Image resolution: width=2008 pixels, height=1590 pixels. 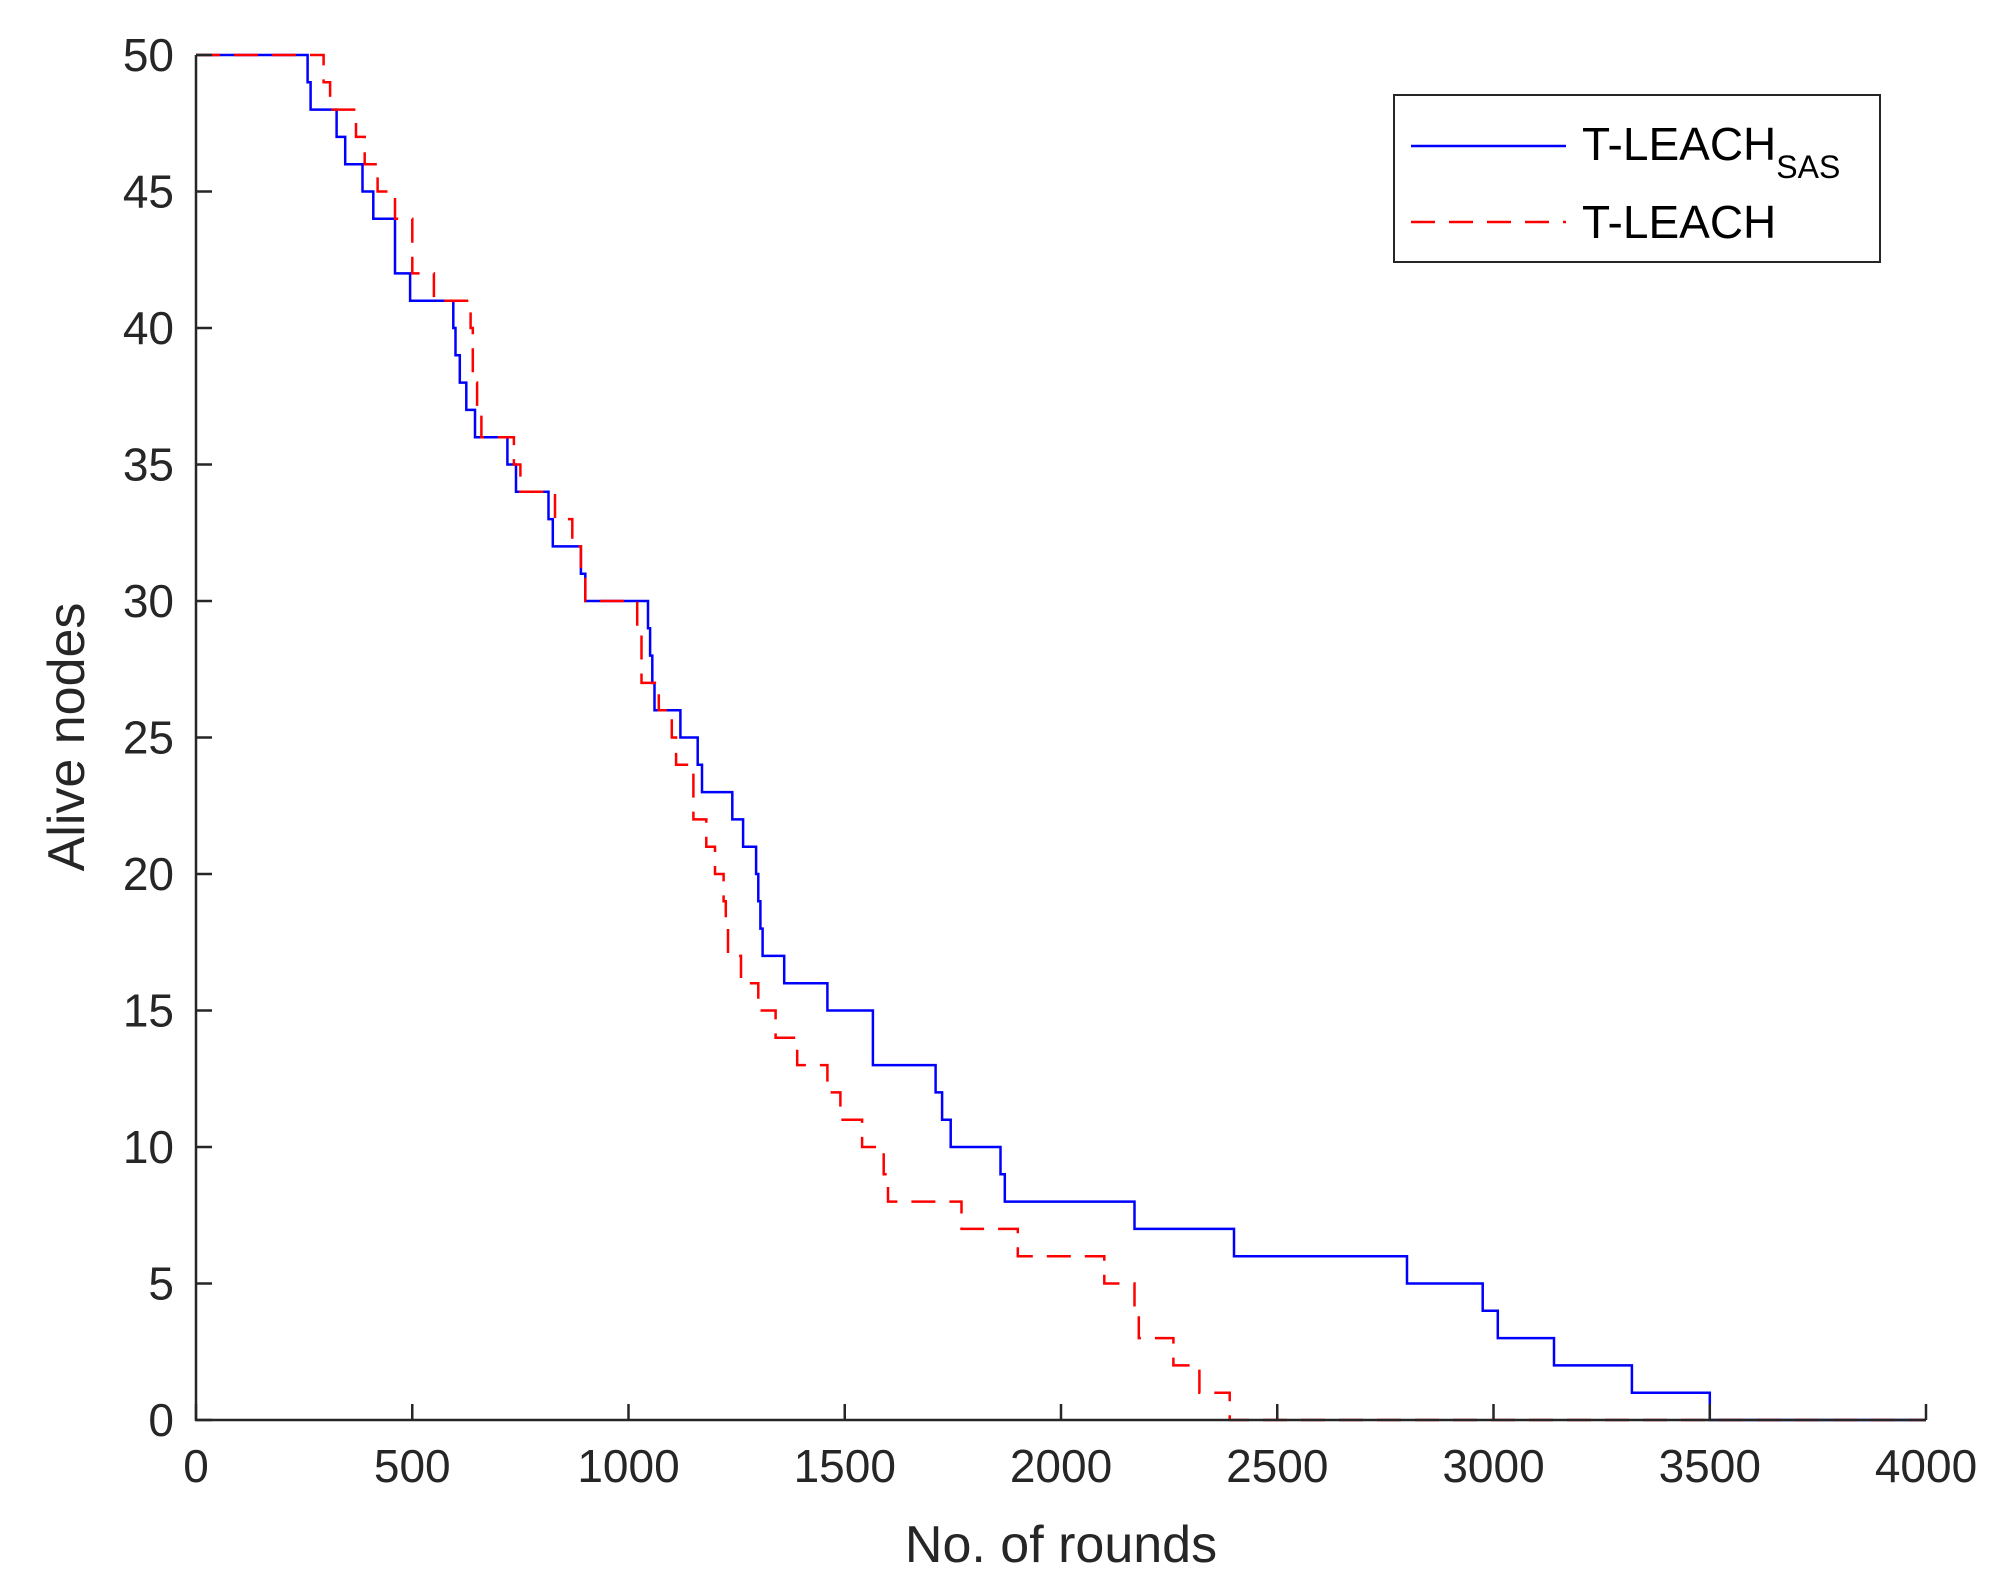 I want to click on y-tick-label: 30, so click(x=148, y=601).